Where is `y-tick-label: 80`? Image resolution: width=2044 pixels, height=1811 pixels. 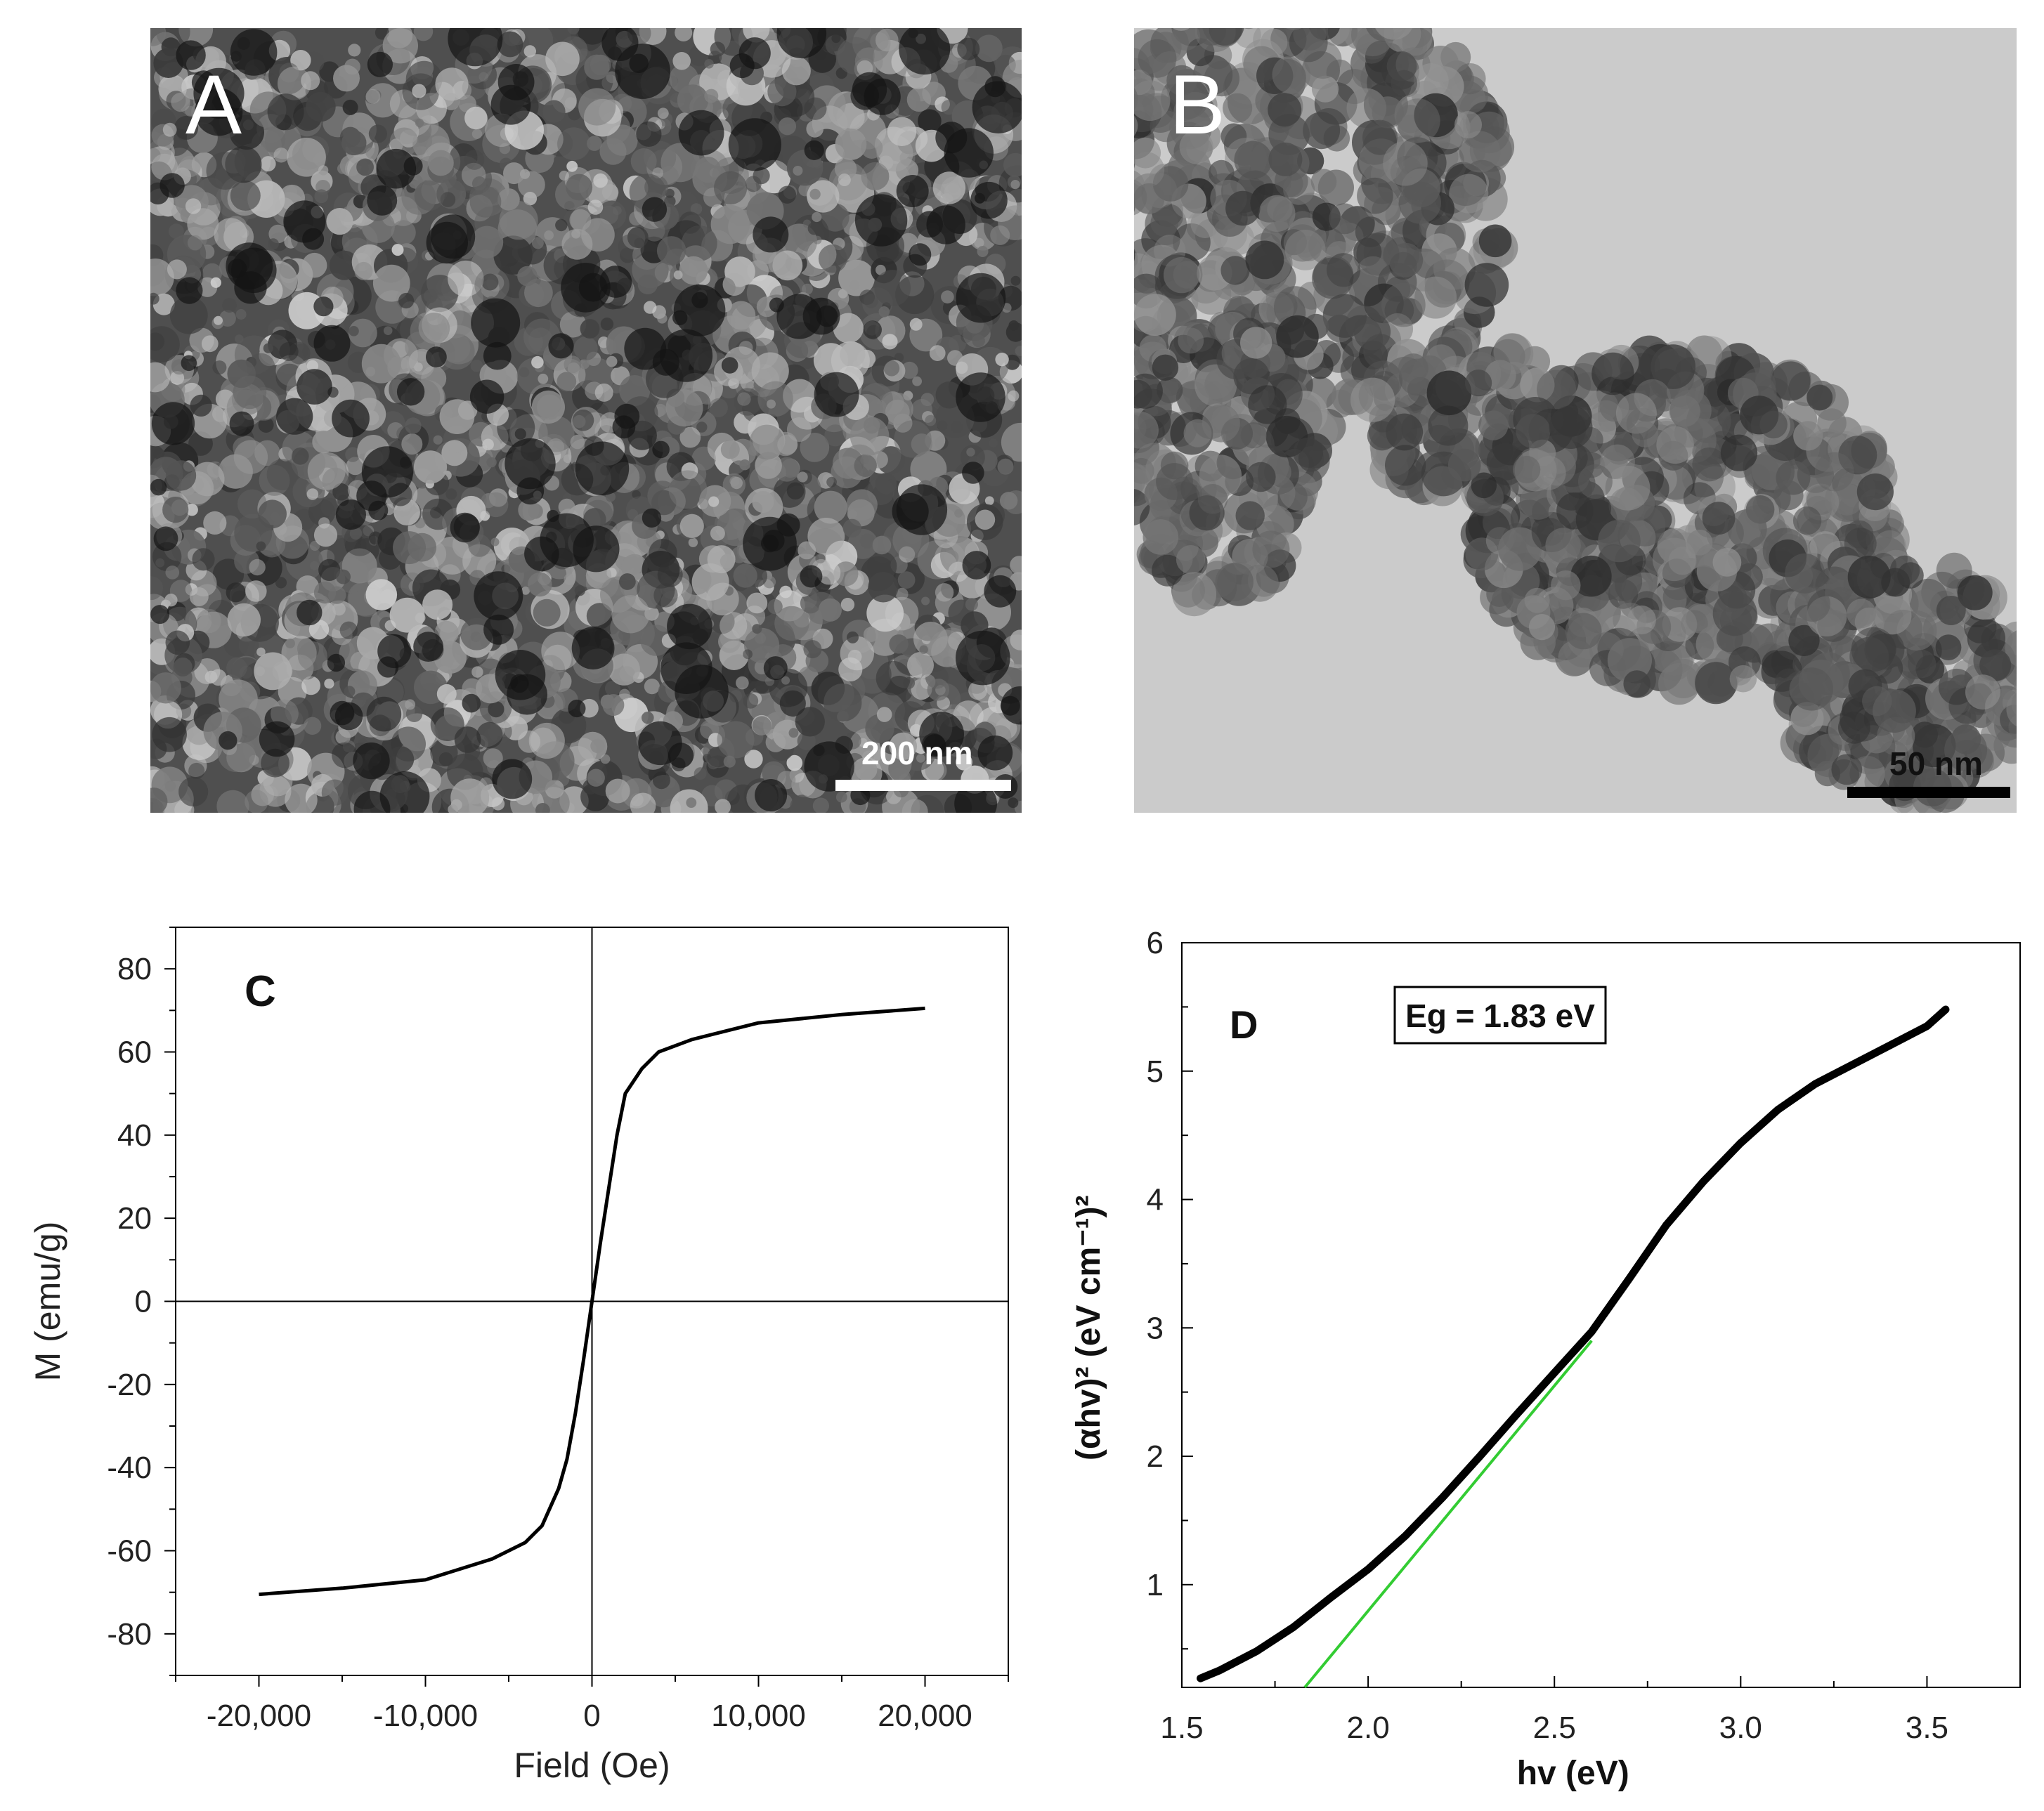 y-tick-label: 80 is located at coordinates (134, 969).